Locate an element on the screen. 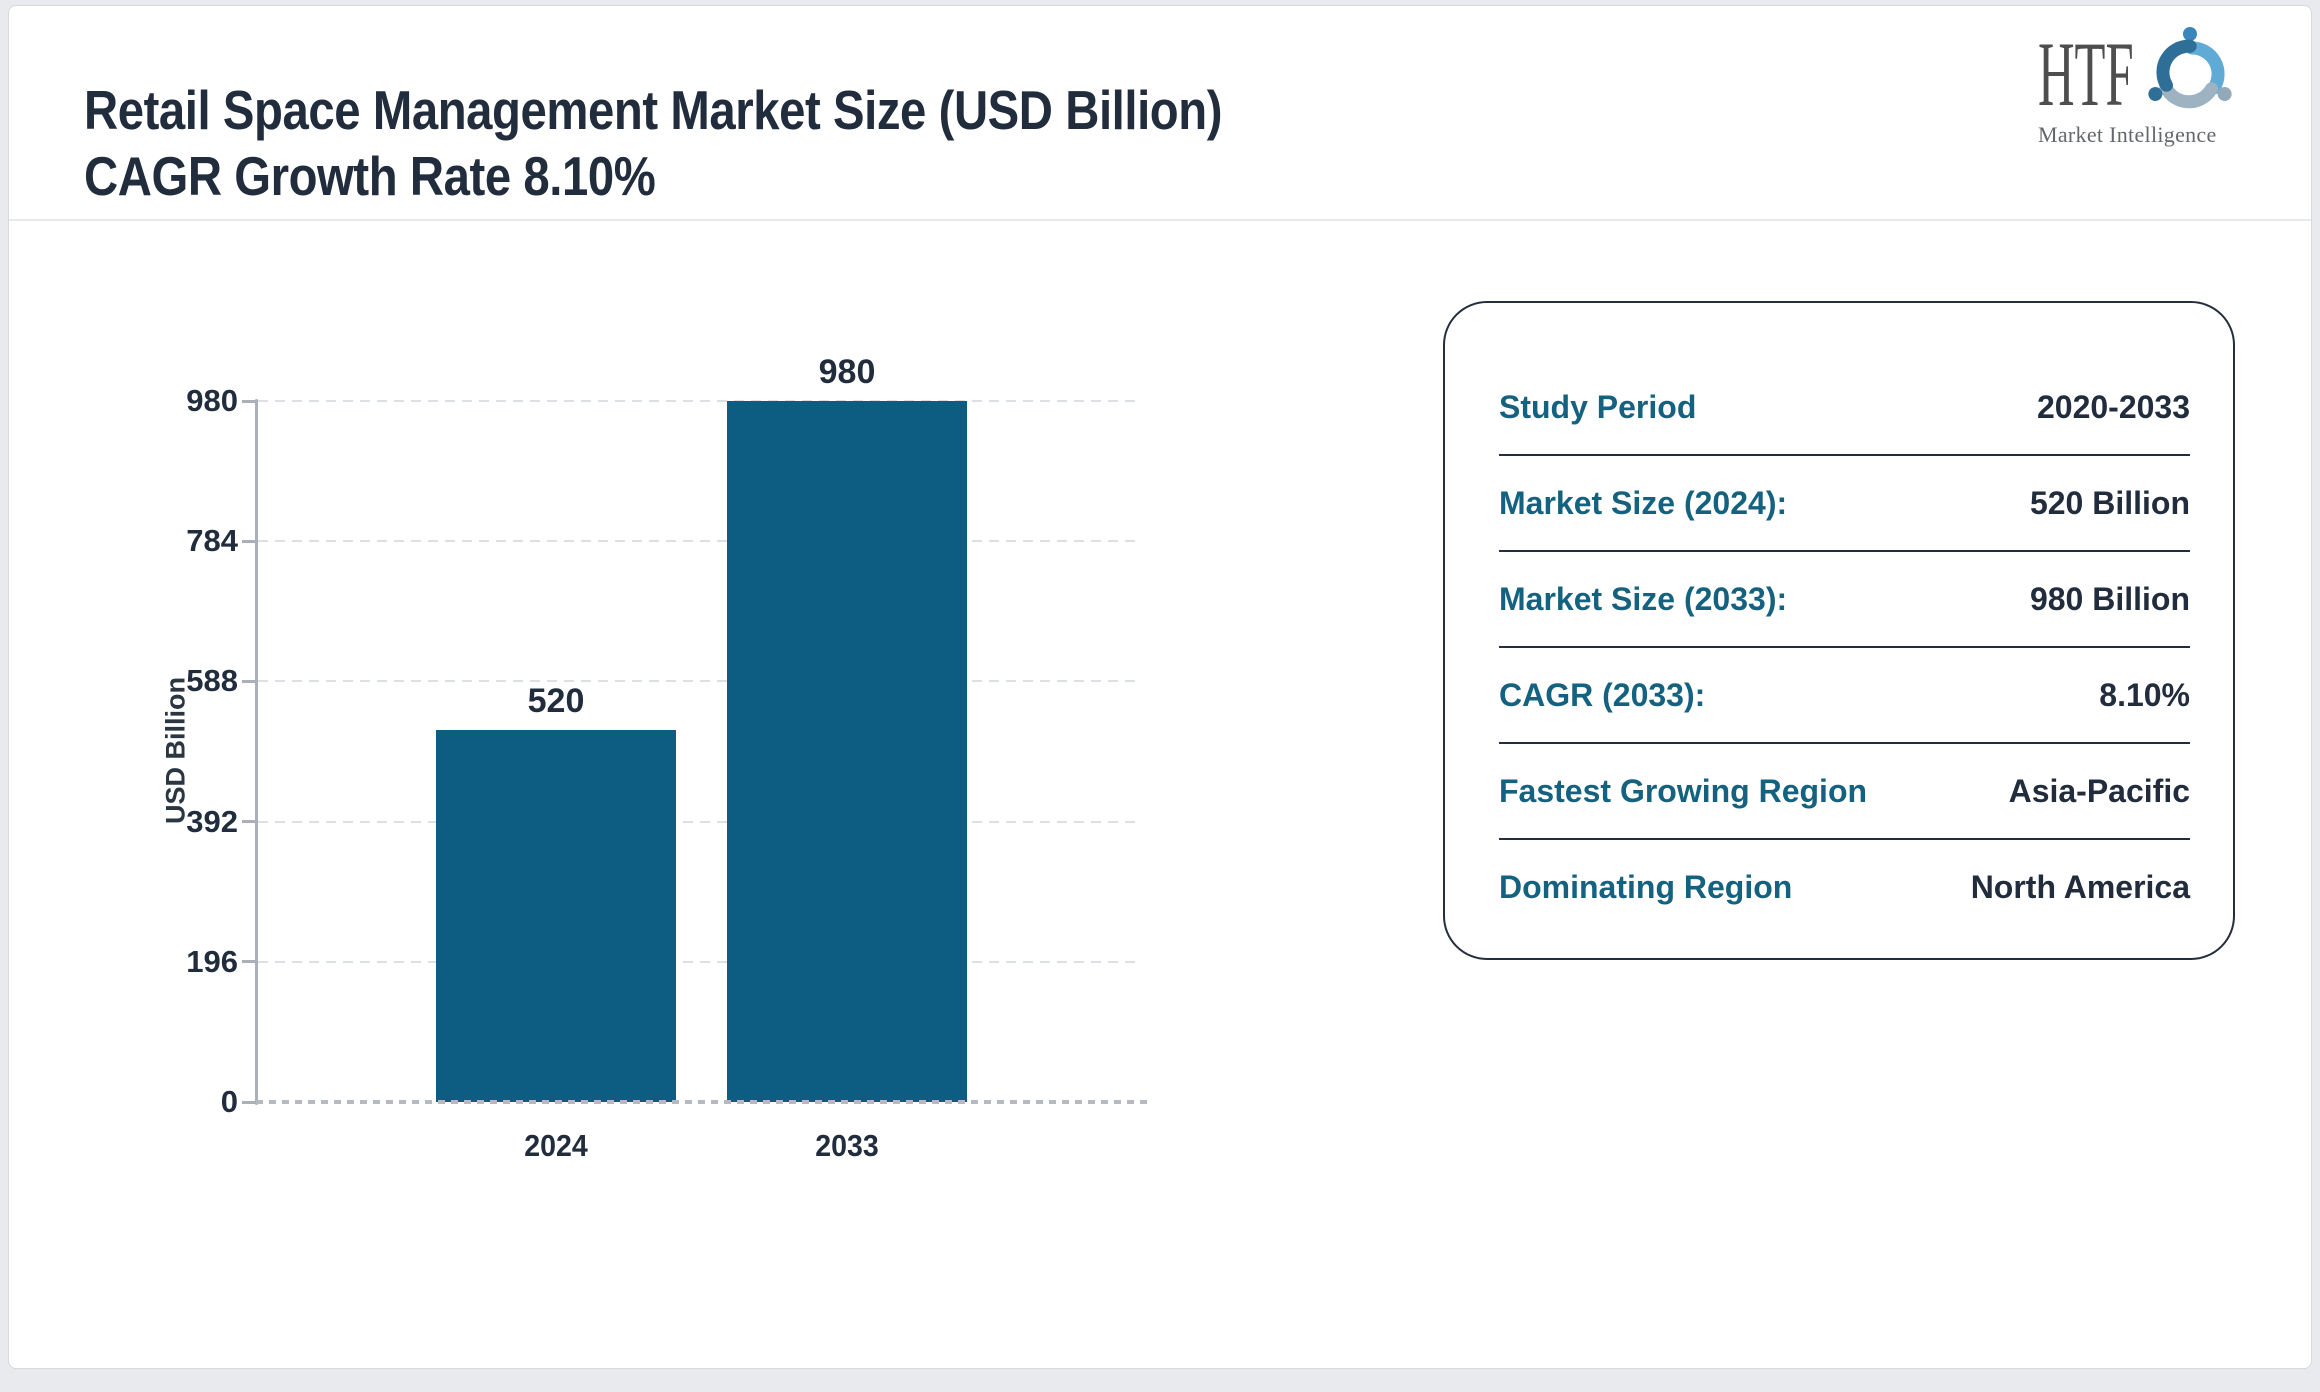  panel-row-value: 520 Billion is located at coordinates (2109, 502).